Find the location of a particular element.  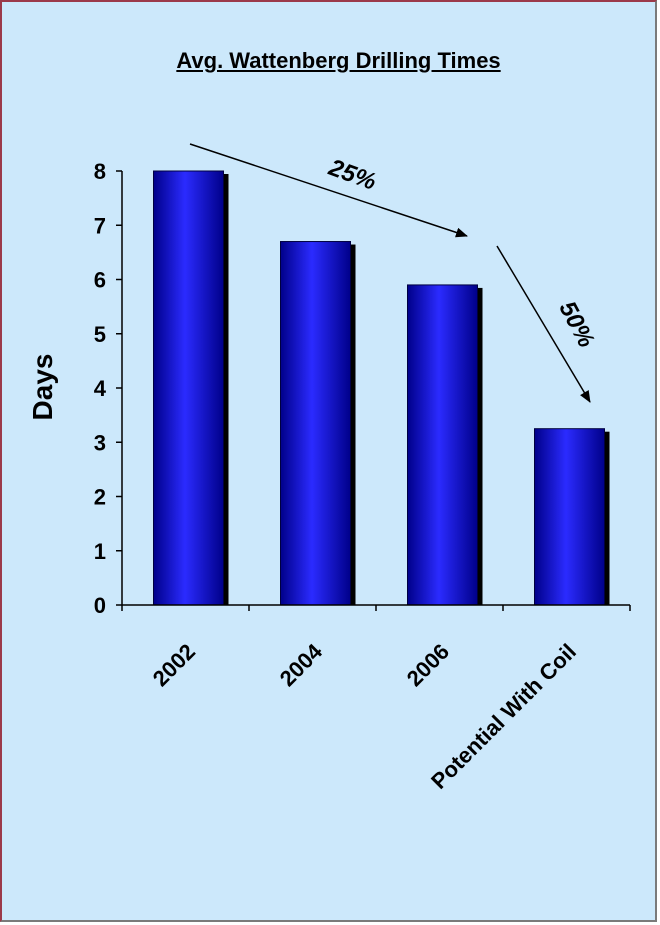

y-tick-label: 5 is located at coordinates (100, 334).